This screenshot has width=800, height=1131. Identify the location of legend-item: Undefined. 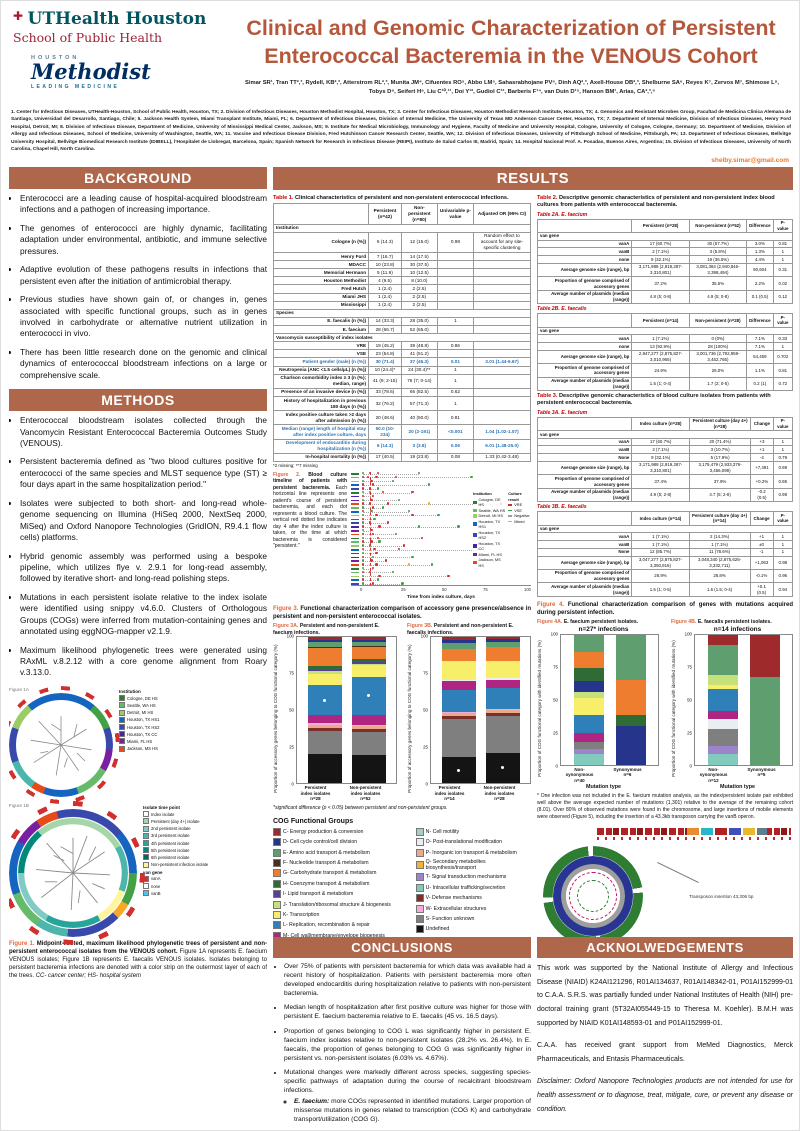
(473, 929).